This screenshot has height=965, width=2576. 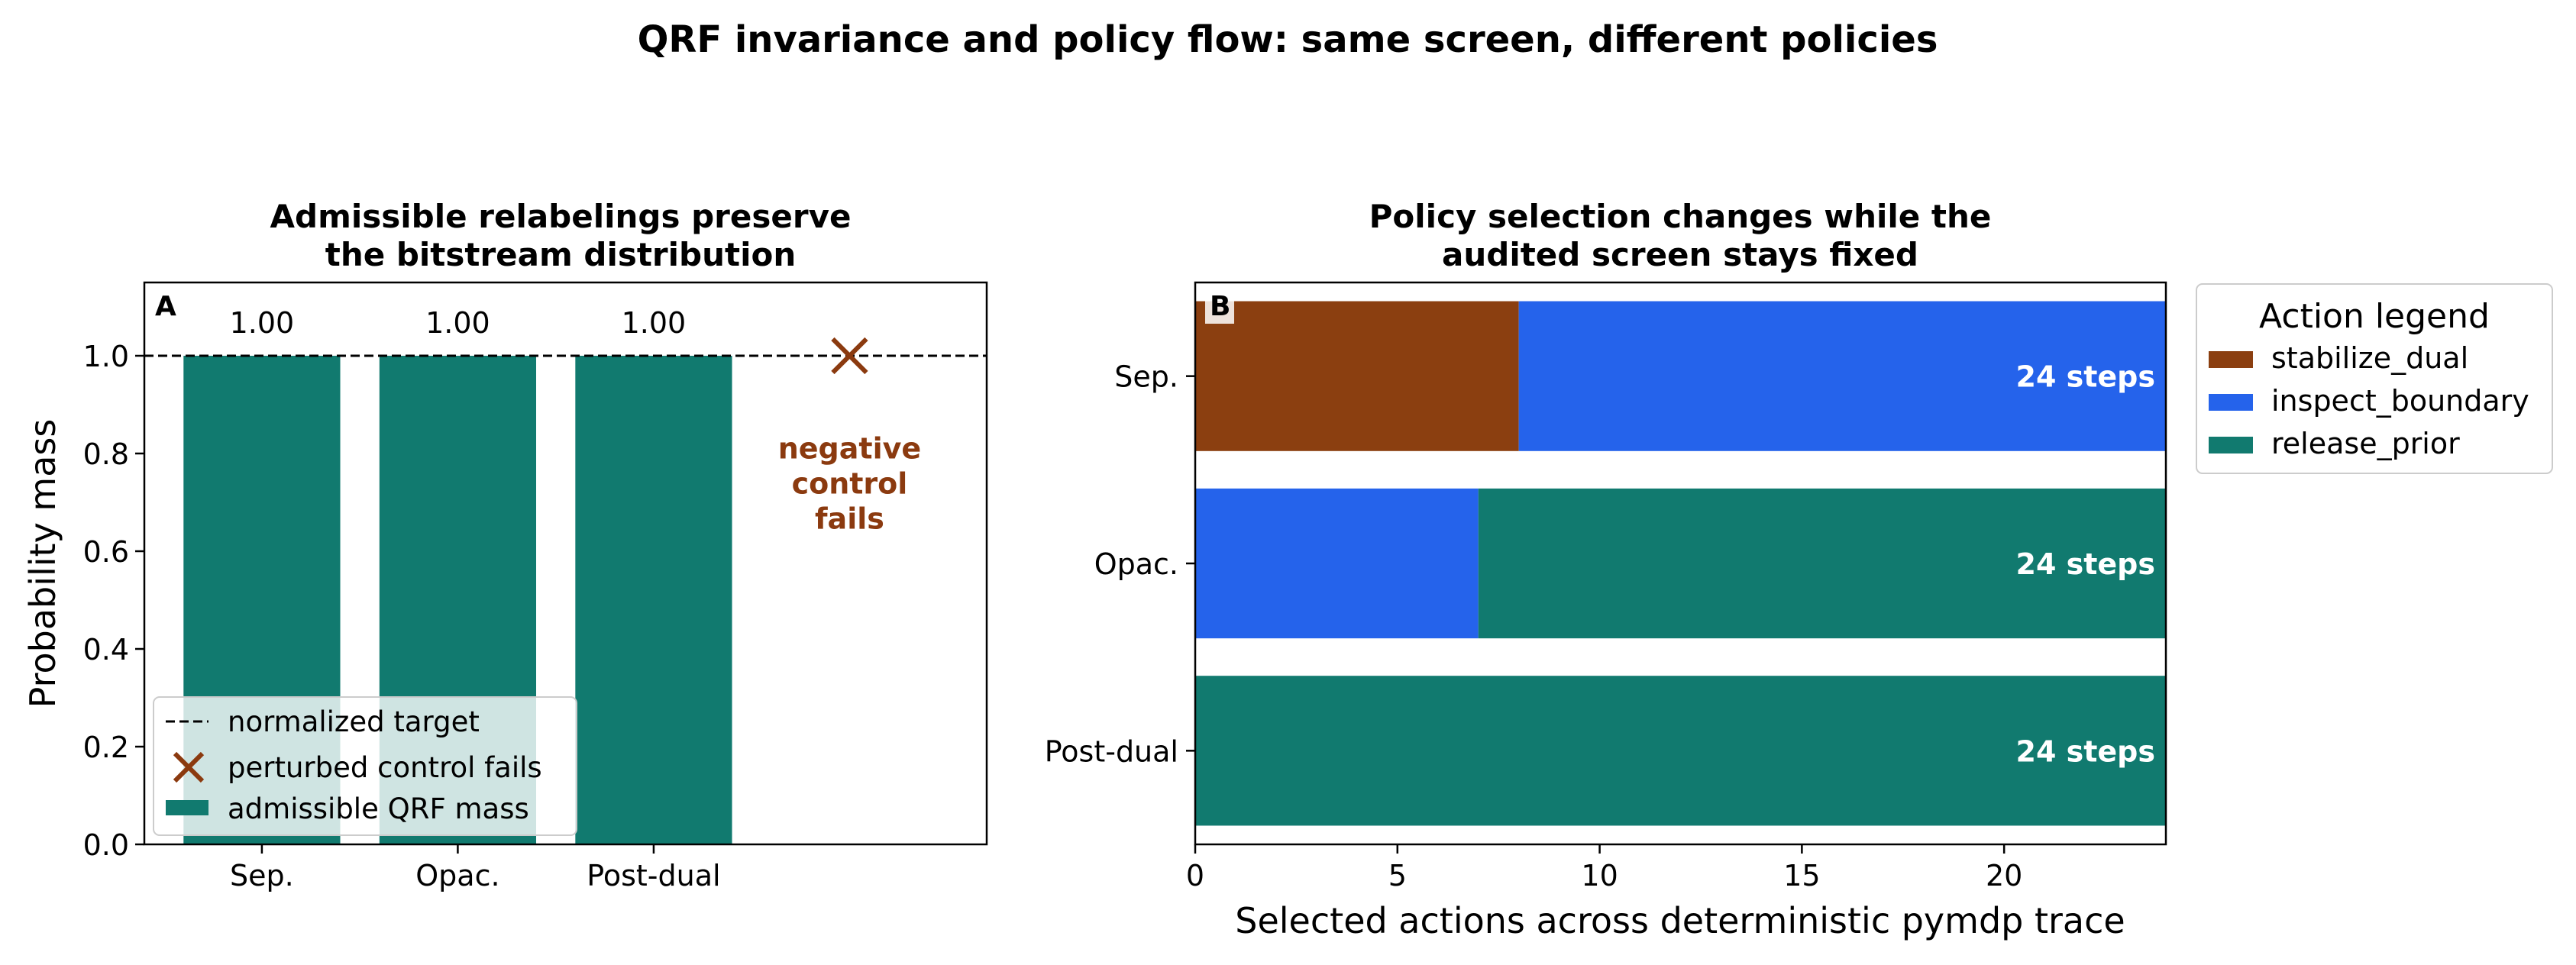 What do you see at coordinates (1397, 875) in the screenshot?
I see `panel-b-xtick-label: 5` at bounding box center [1397, 875].